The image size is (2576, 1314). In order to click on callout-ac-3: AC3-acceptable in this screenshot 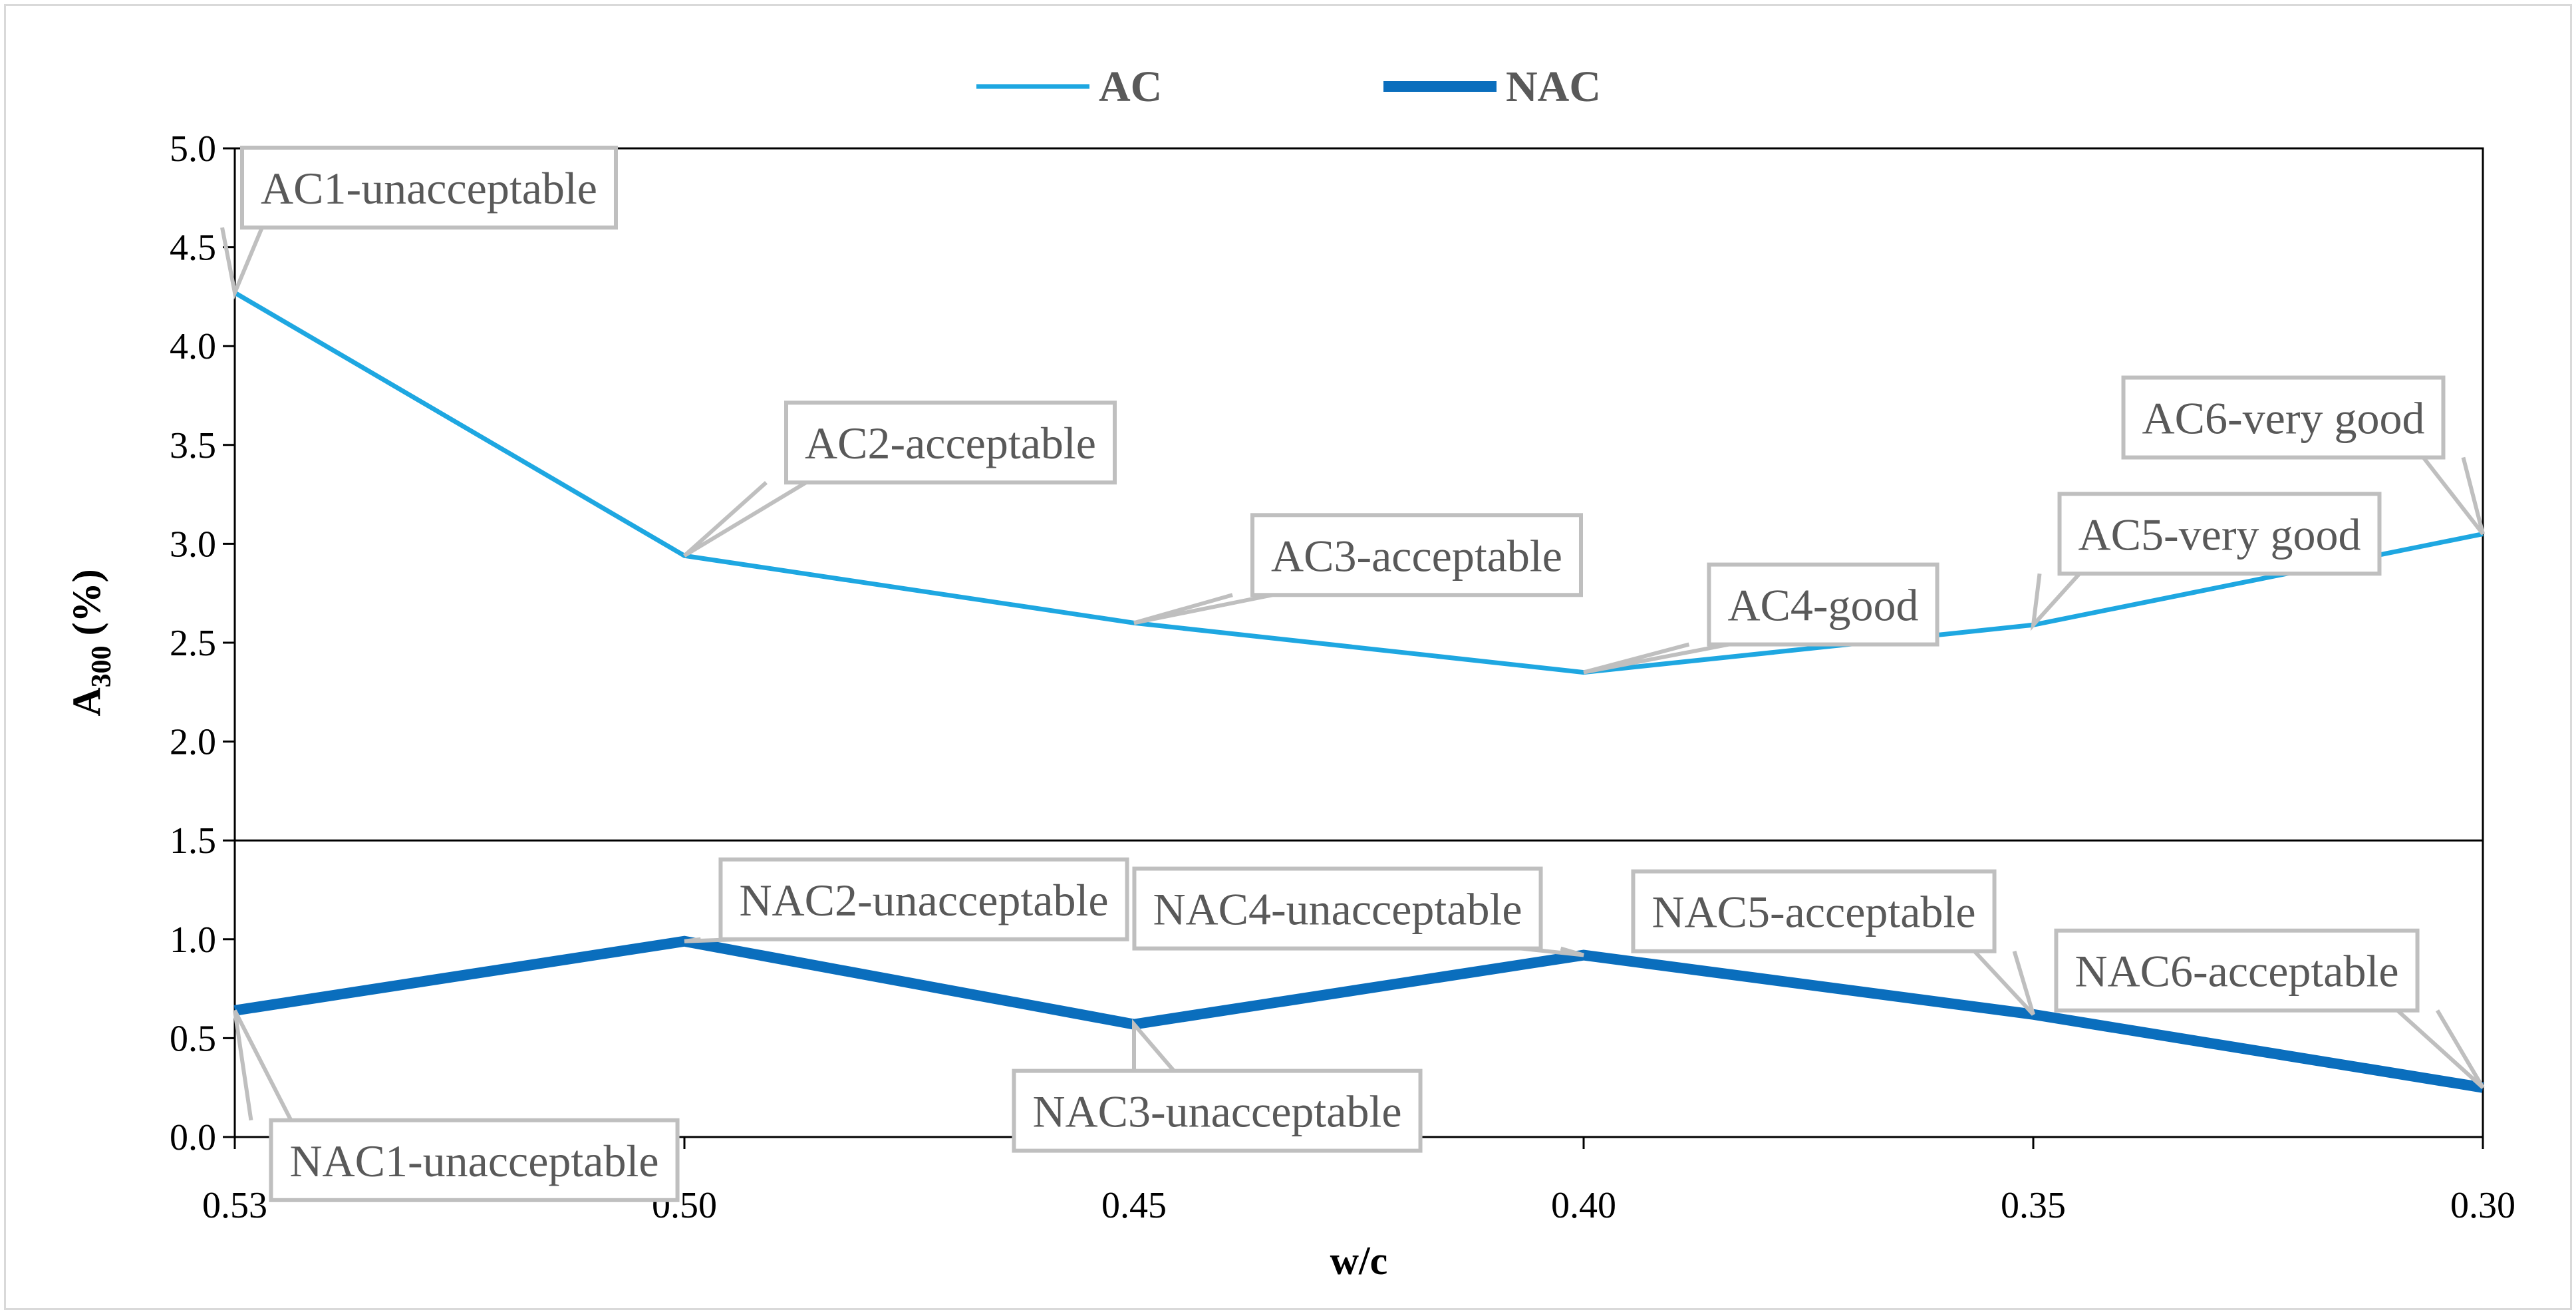, I will do `click(1358, 569)`.